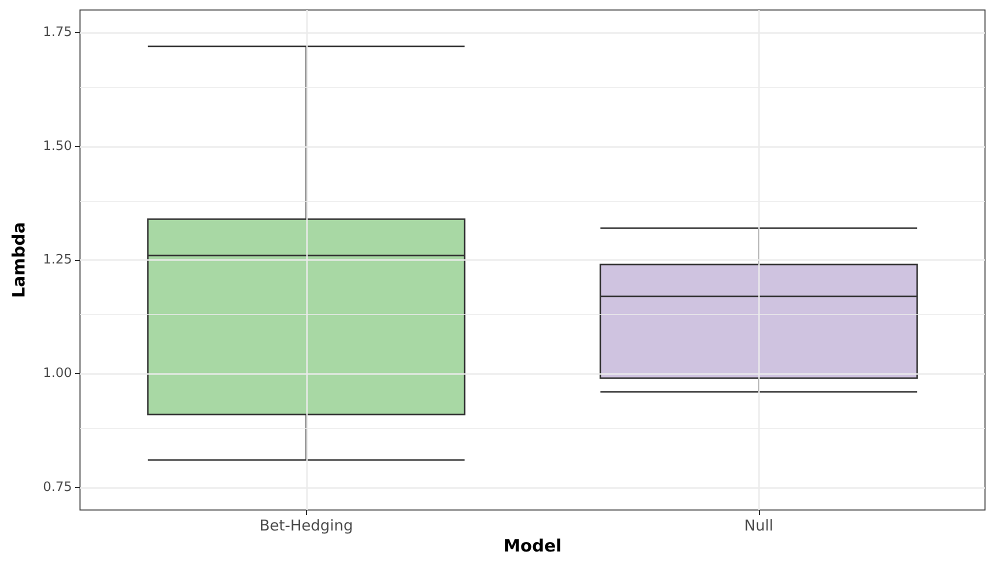  Describe the element at coordinates (57, 260) in the screenshot. I see `y-tick-label: 1.25` at that location.